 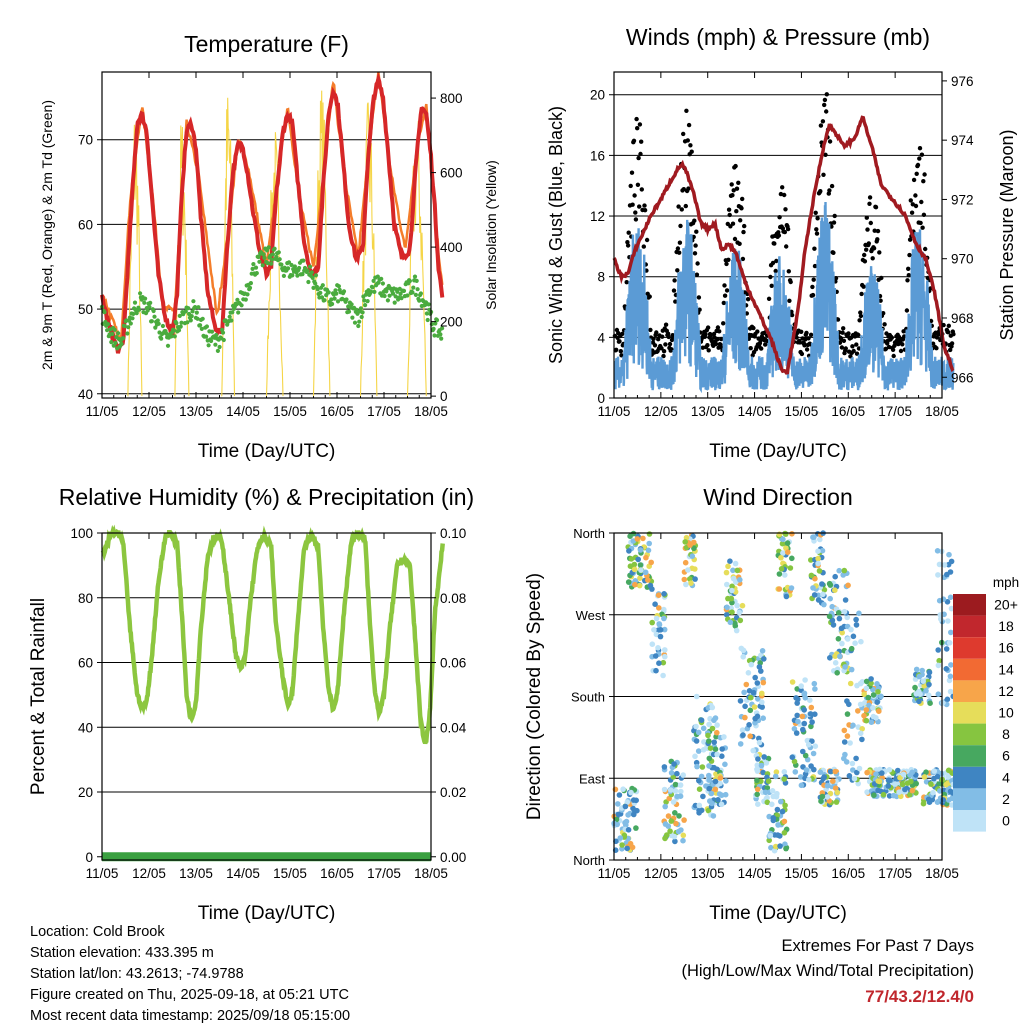 I want to click on y2-tick-label: 0.06, so click(x=453, y=663).